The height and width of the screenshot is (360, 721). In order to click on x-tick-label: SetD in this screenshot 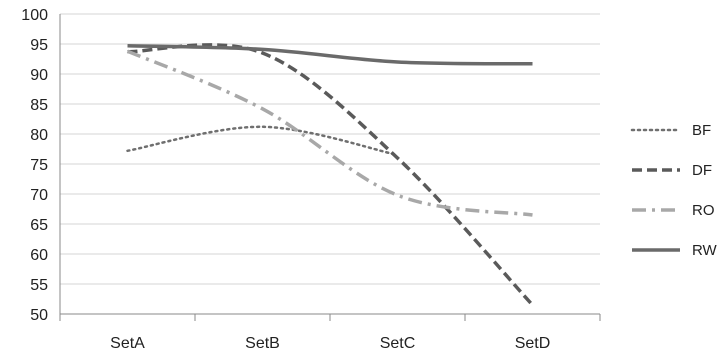, I will do `click(533, 343)`.